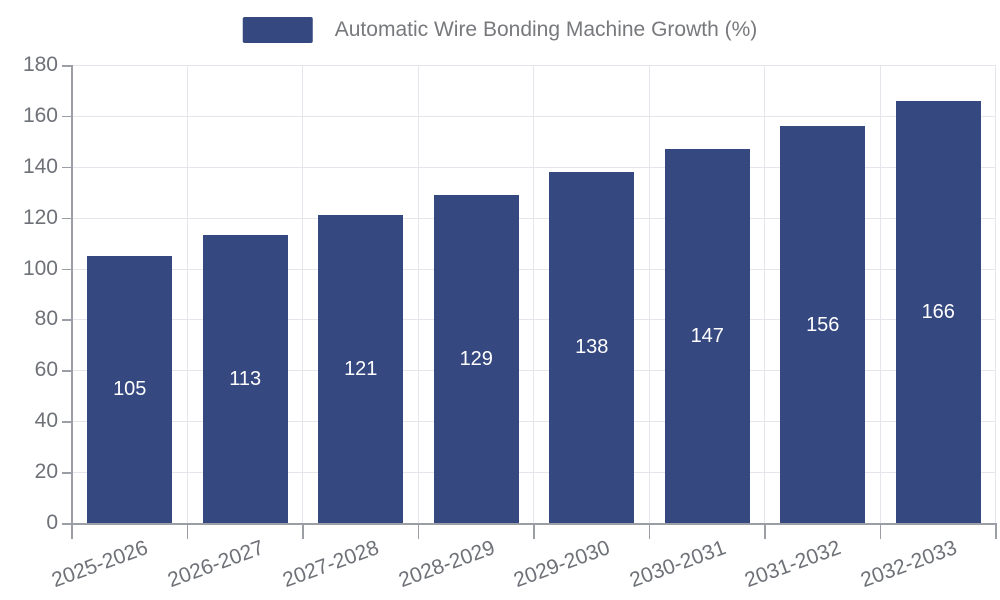 Image resolution: width=1000 pixels, height=600 pixels. What do you see at coordinates (40, 115) in the screenshot?
I see `y-axis-tick-label: 160` at bounding box center [40, 115].